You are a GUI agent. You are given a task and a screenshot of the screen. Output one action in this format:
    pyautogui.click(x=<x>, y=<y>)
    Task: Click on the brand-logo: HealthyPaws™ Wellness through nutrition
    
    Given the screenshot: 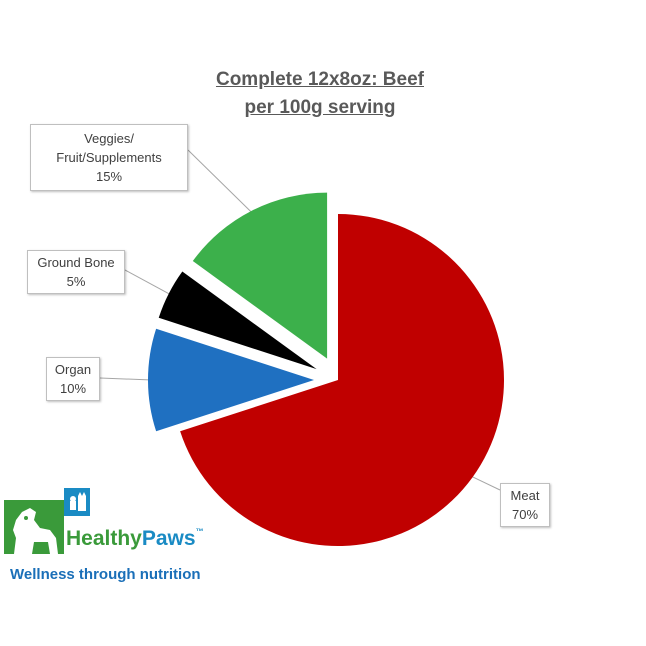 What is the action you would take?
    pyautogui.click(x=104, y=535)
    